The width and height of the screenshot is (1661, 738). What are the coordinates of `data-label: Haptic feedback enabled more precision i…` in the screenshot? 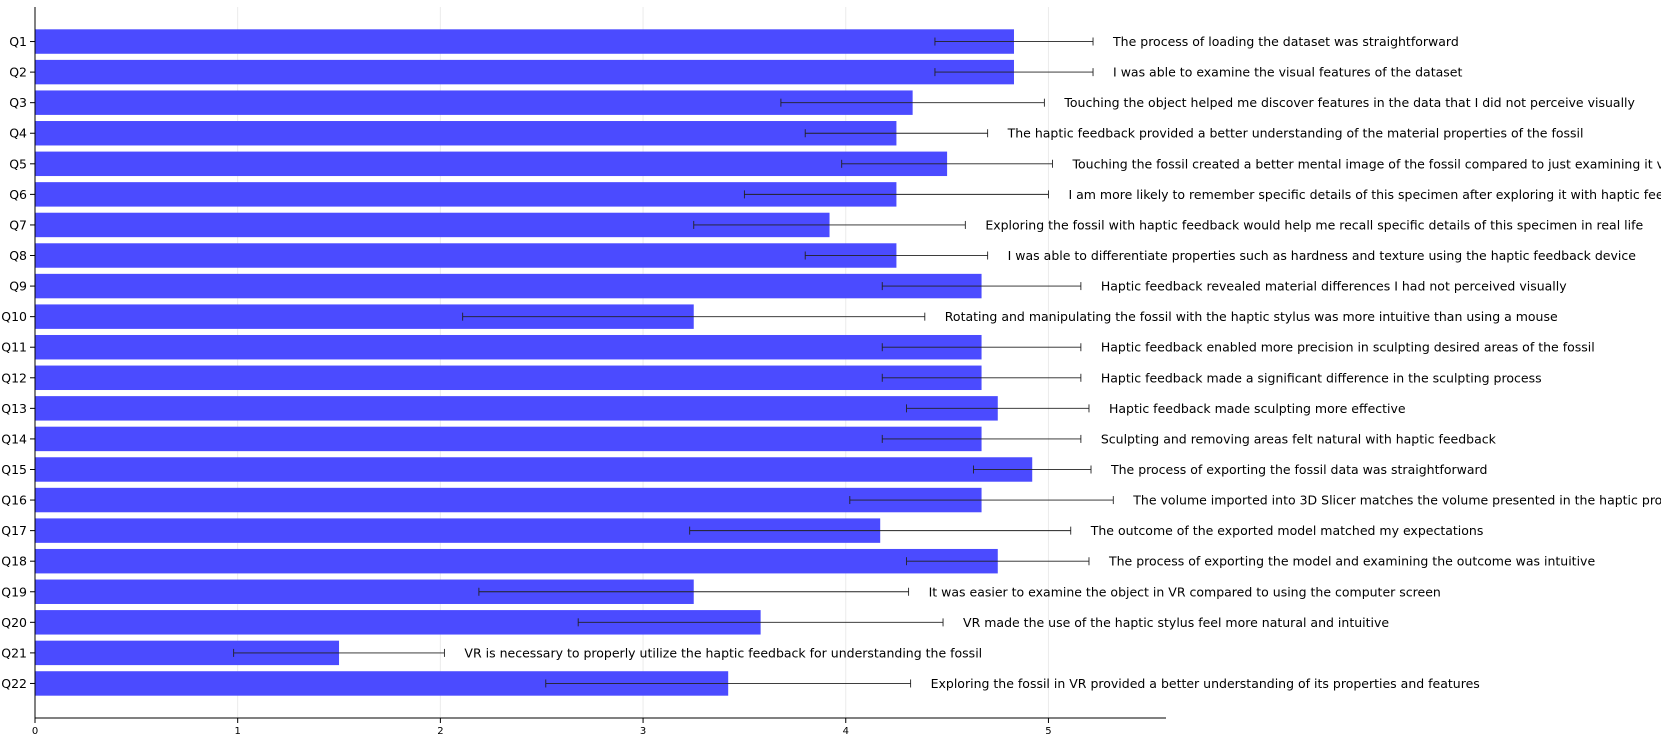 It's located at (1348, 347).